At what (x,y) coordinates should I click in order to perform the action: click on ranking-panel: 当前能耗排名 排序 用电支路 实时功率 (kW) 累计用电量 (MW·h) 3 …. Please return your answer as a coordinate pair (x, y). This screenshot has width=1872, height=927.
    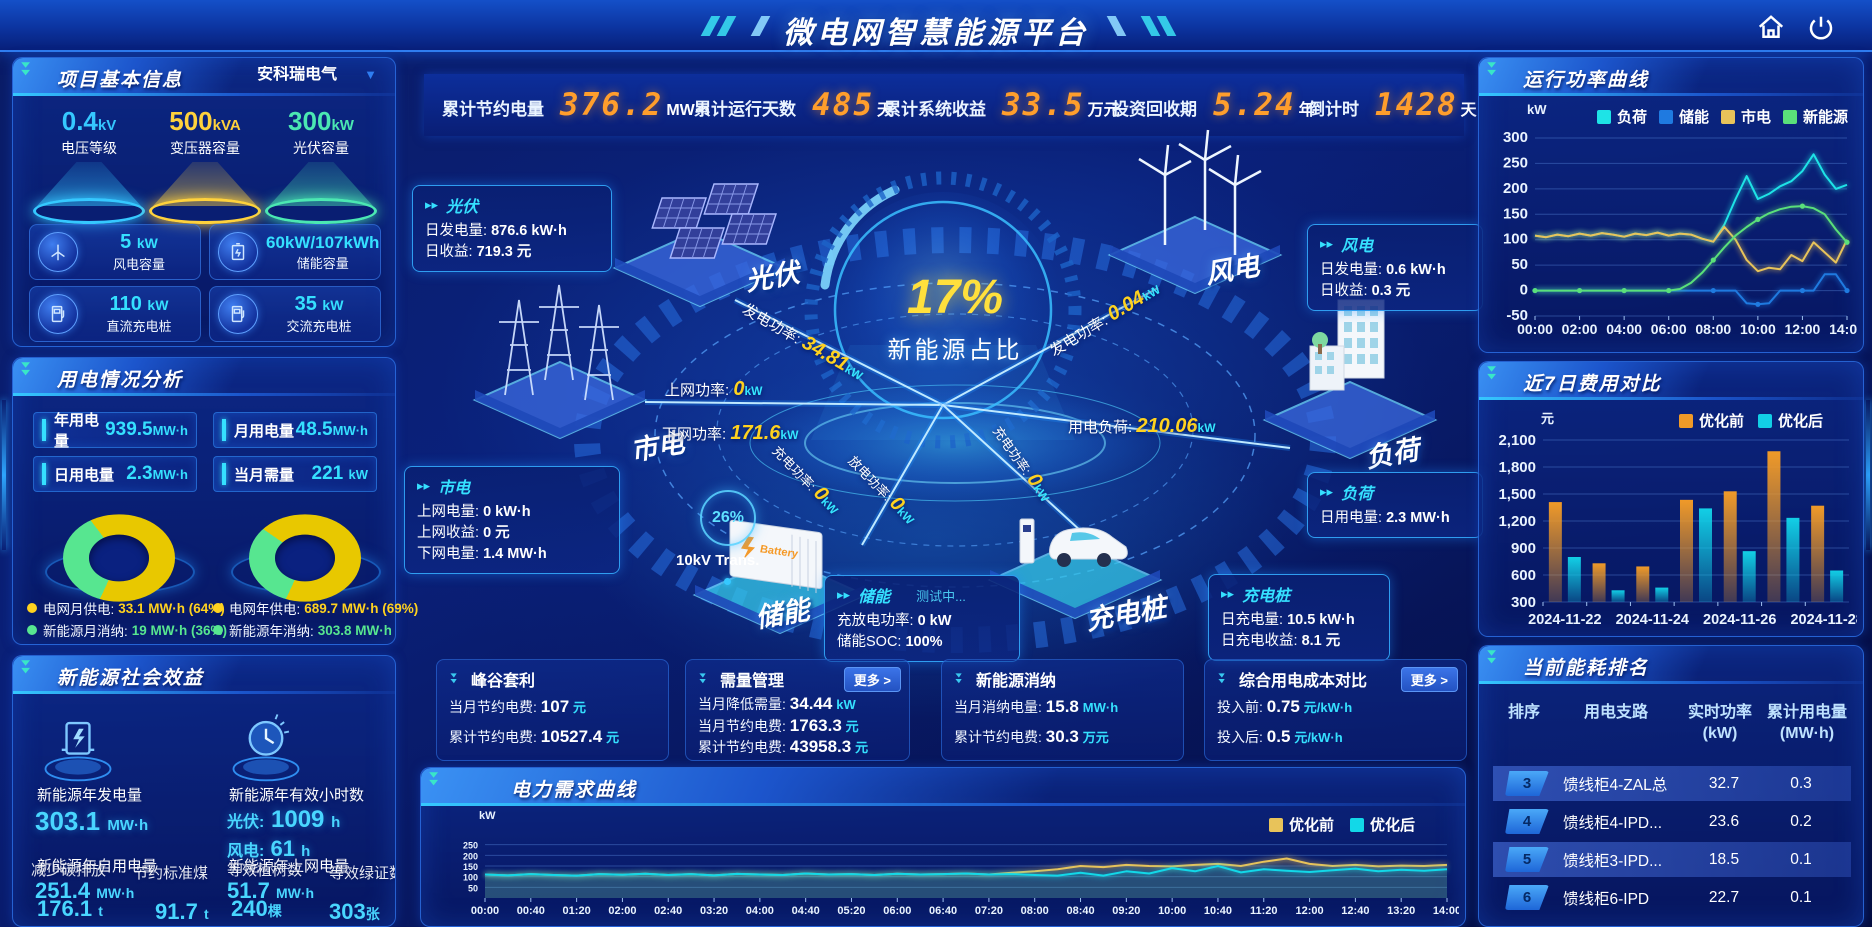
    Looking at the image, I should click on (1671, 786).